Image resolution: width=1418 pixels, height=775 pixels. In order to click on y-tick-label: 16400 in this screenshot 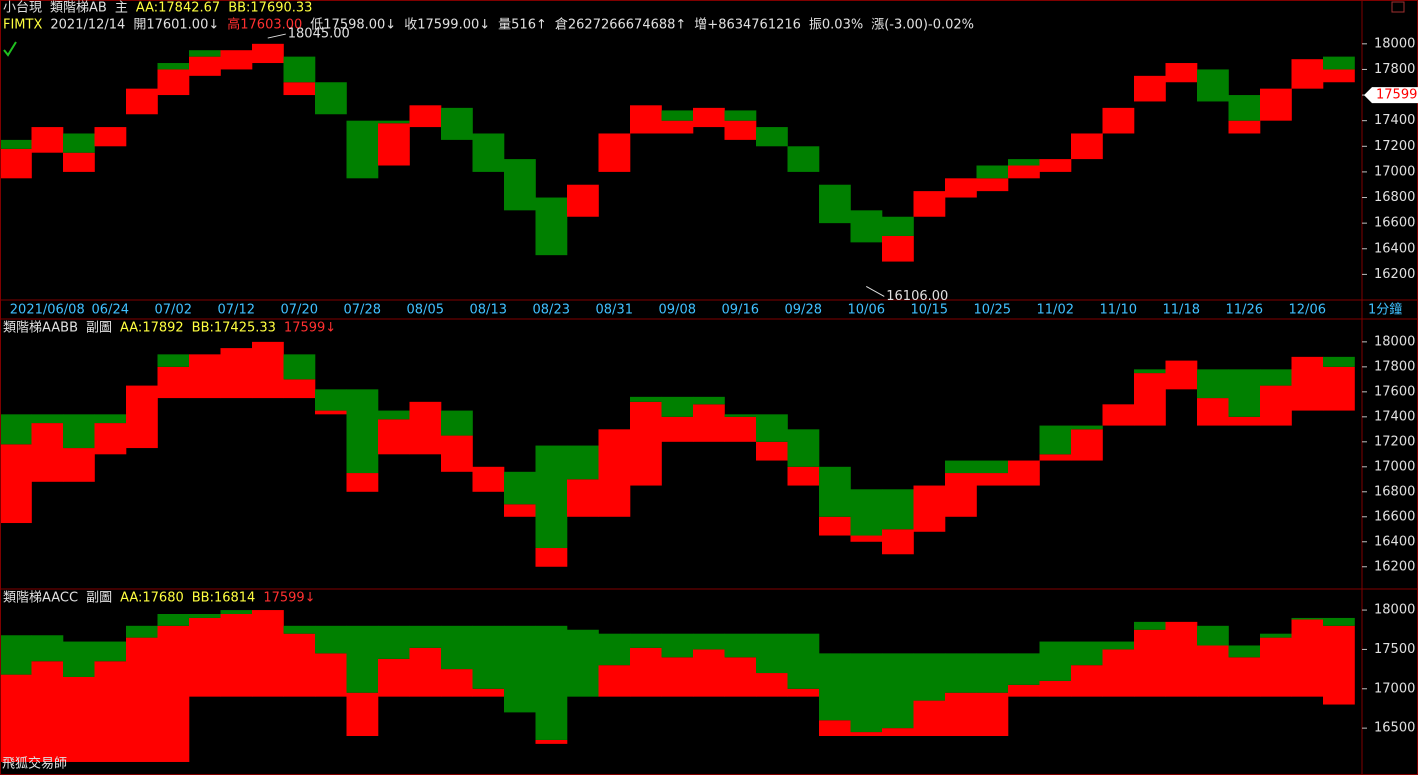, I will do `click(1394, 541)`.